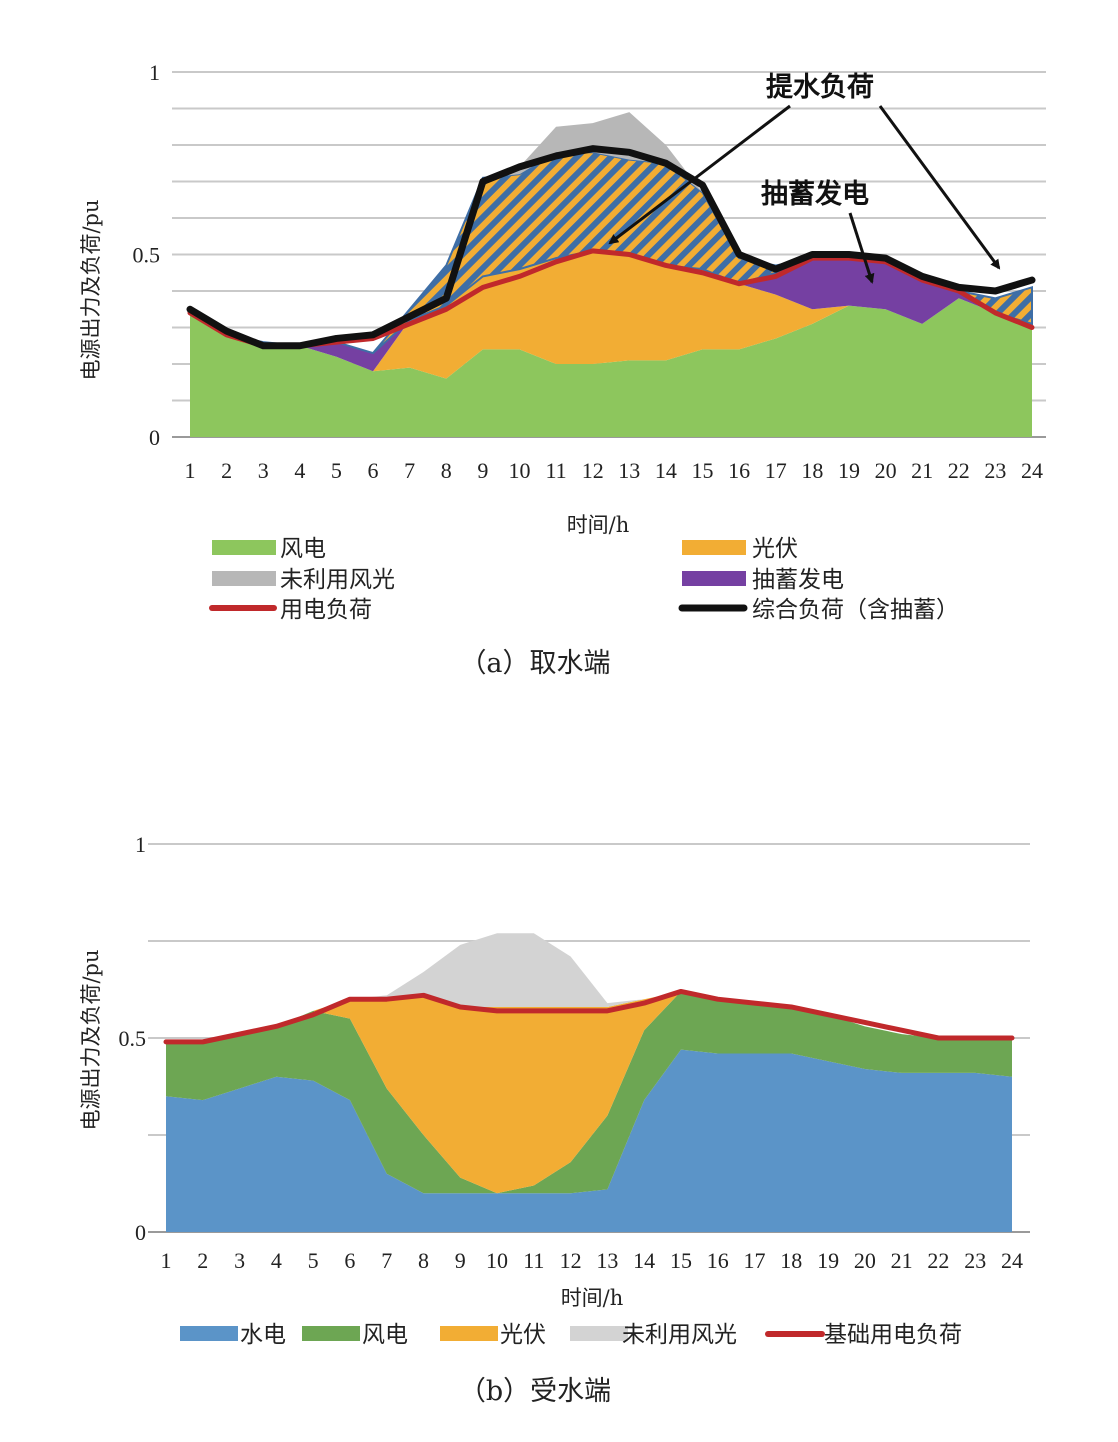 This screenshot has height=1442, width=1118. Describe the element at coordinates (815, 194) in the screenshot. I see `annotation-pumped-storage-gen: 抽蓄发电` at that location.